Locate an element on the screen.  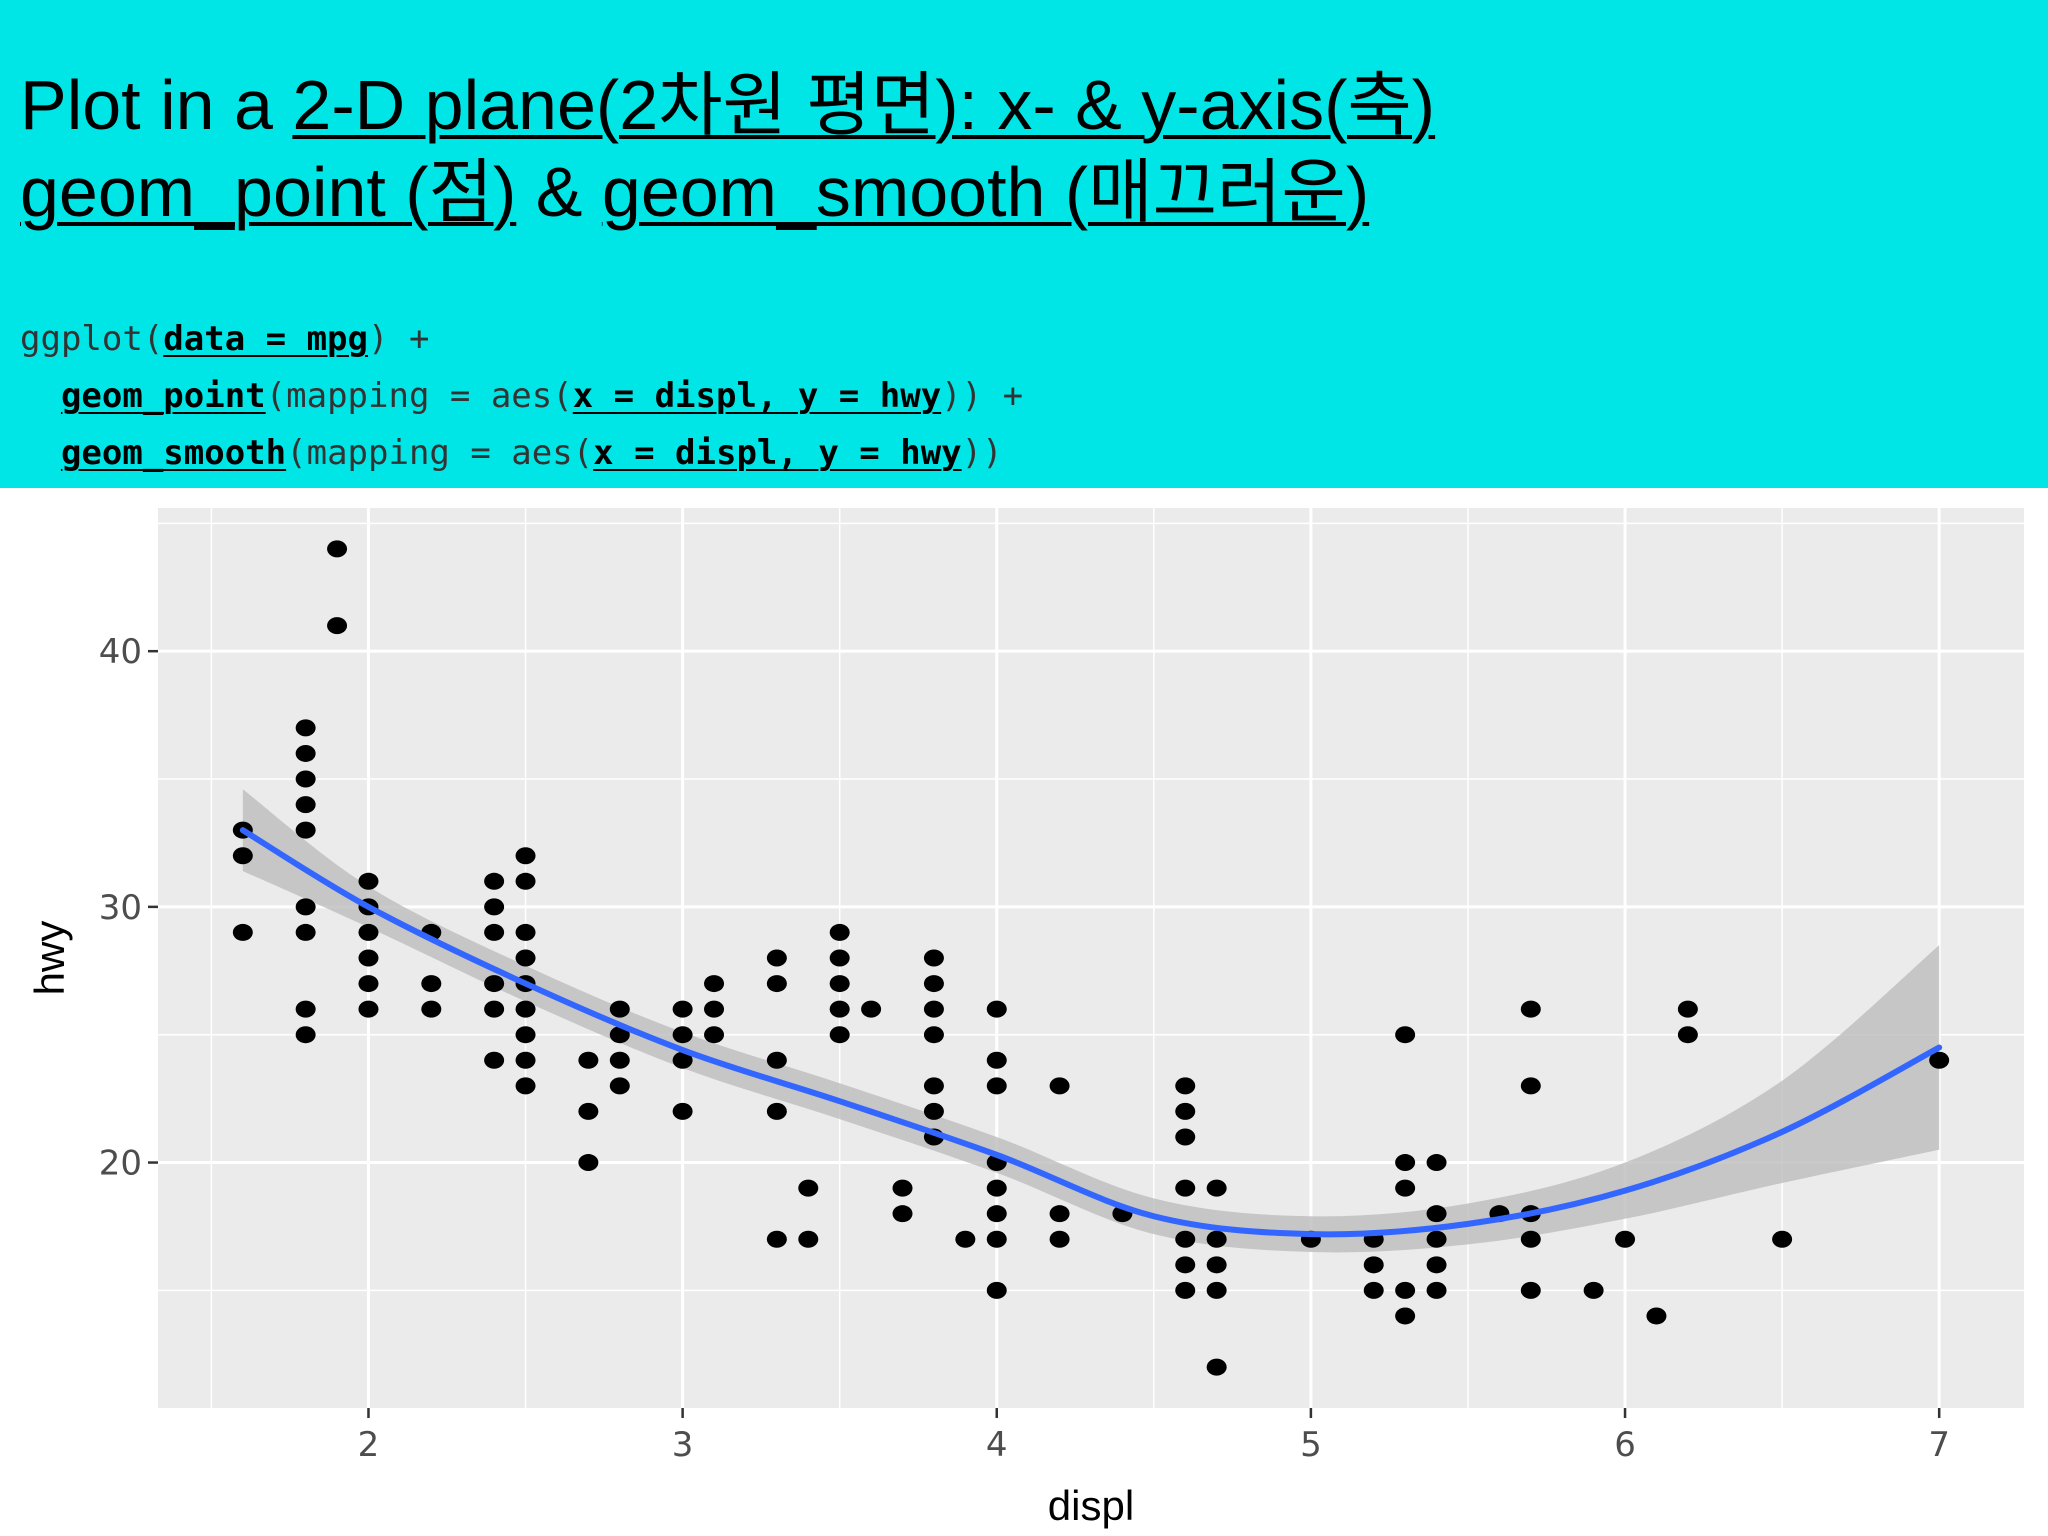
title-geom-smooth: geom_smooth (매끄러운) is located at coordinates (985, 192).